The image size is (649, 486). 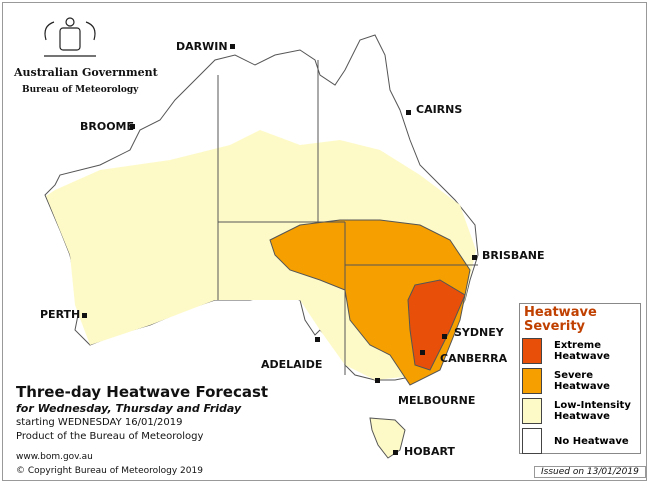 What do you see at coordinates (107, 126) in the screenshot?
I see `city-label: BROOME` at bounding box center [107, 126].